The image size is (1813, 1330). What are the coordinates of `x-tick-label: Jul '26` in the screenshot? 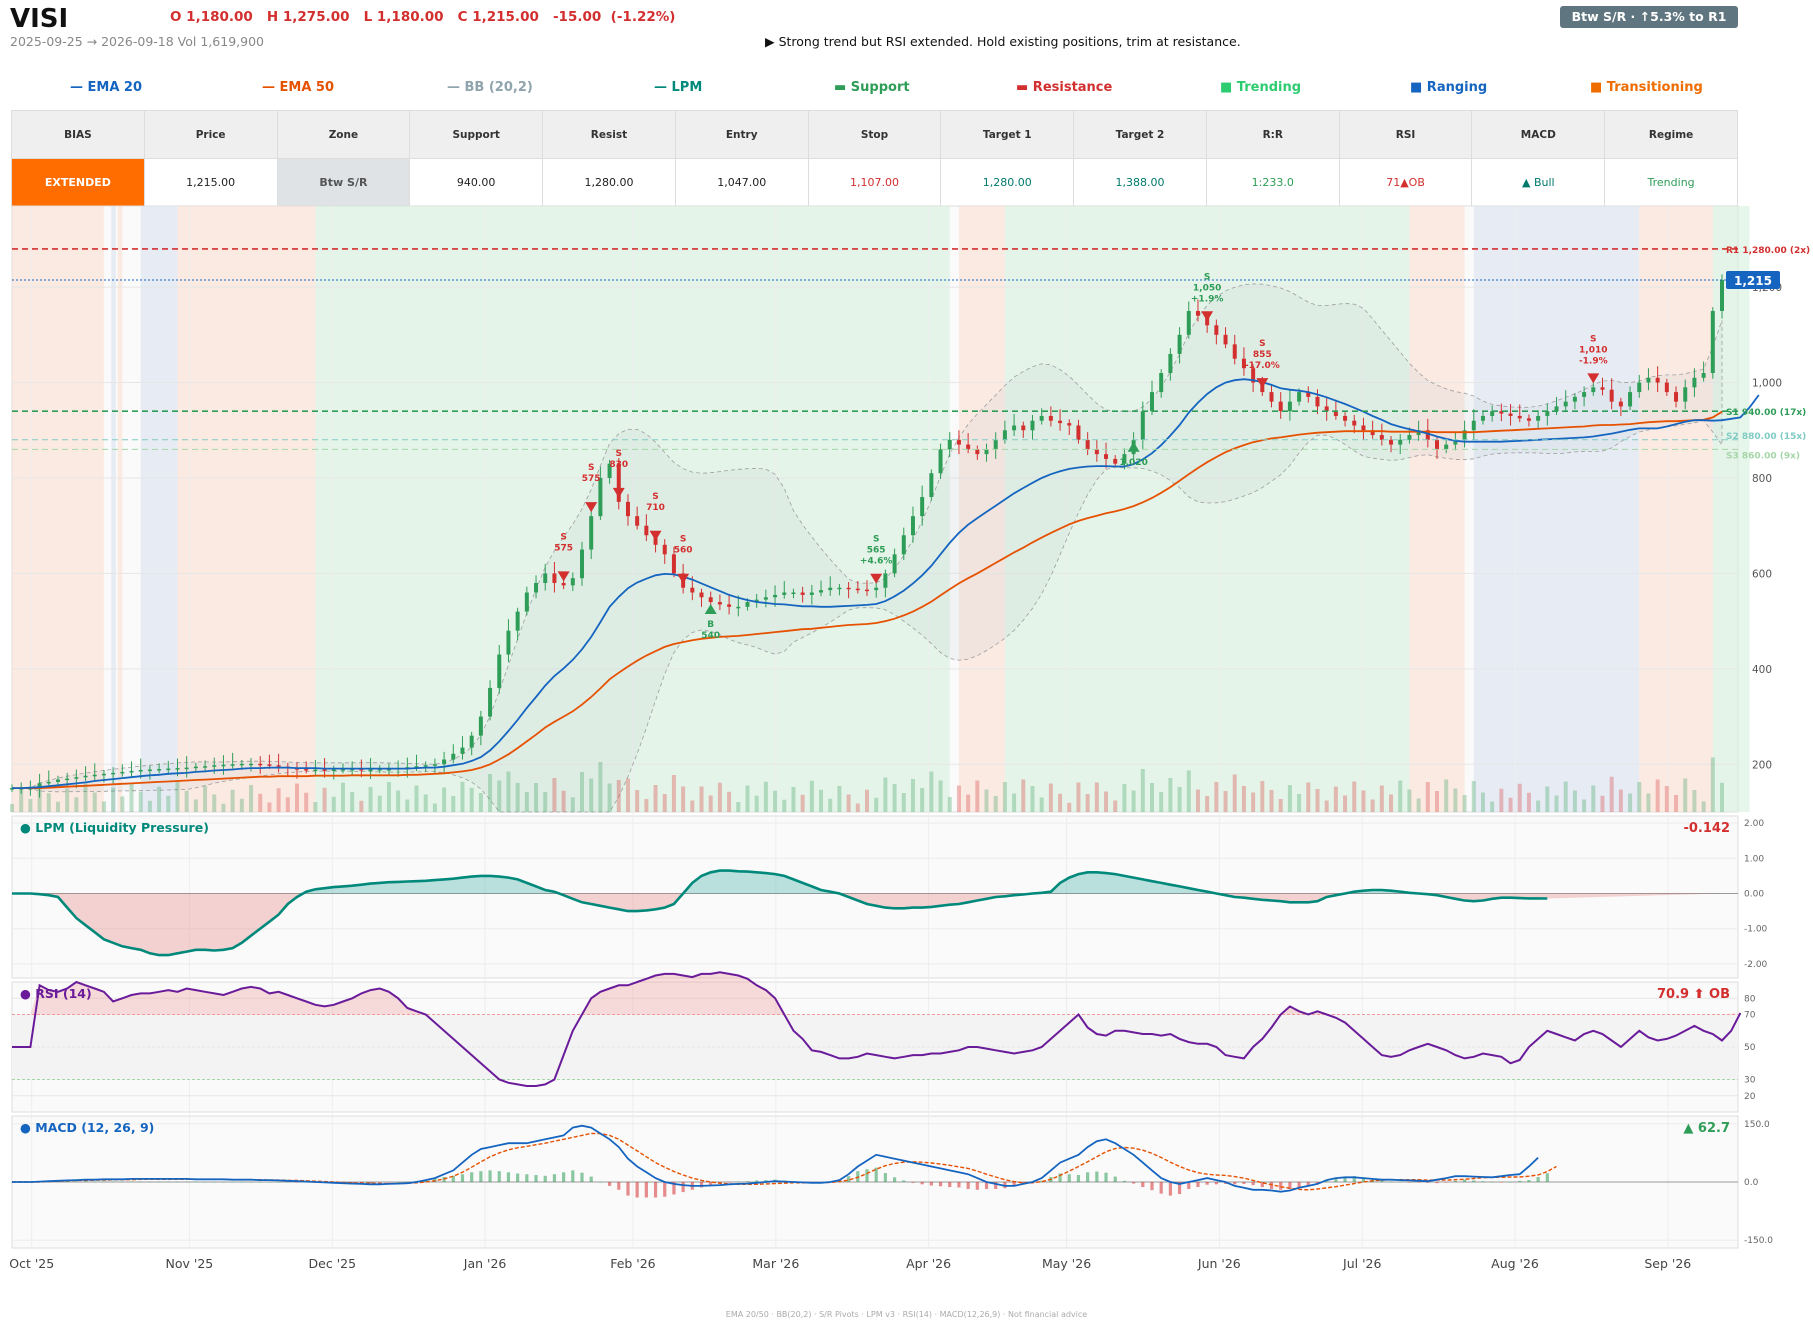 It's located at (1361, 1263).